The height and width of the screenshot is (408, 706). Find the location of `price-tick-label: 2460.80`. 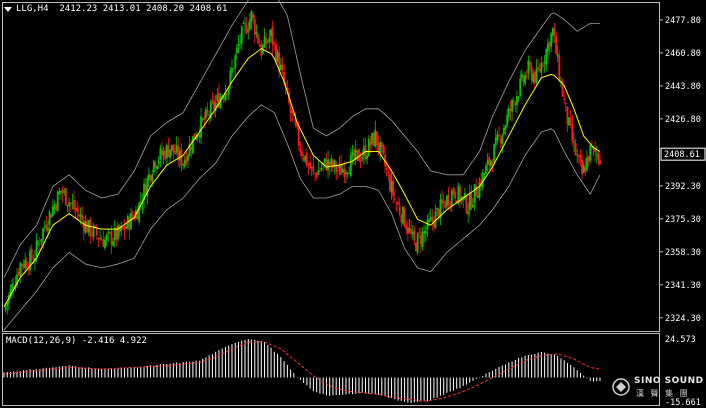

price-tick-label: 2460.80 is located at coordinates (683, 54).